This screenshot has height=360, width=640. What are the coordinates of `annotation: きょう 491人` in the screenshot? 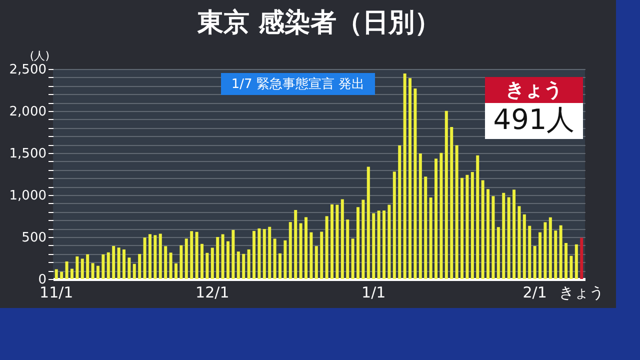 It's located at (534, 107).